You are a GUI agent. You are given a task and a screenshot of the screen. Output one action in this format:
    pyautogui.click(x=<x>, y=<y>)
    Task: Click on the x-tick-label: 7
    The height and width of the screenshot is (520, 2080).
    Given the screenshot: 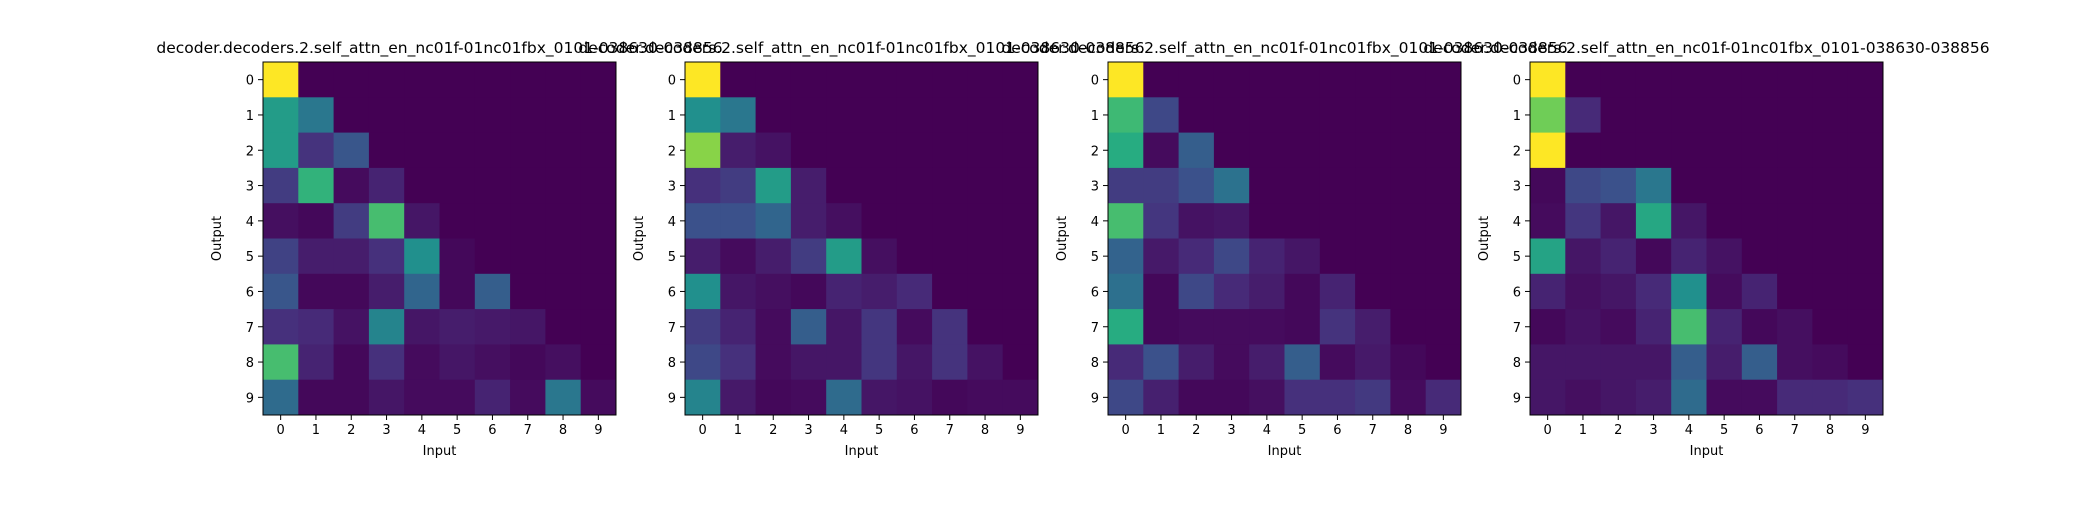 What is the action you would take?
    pyautogui.click(x=1795, y=430)
    